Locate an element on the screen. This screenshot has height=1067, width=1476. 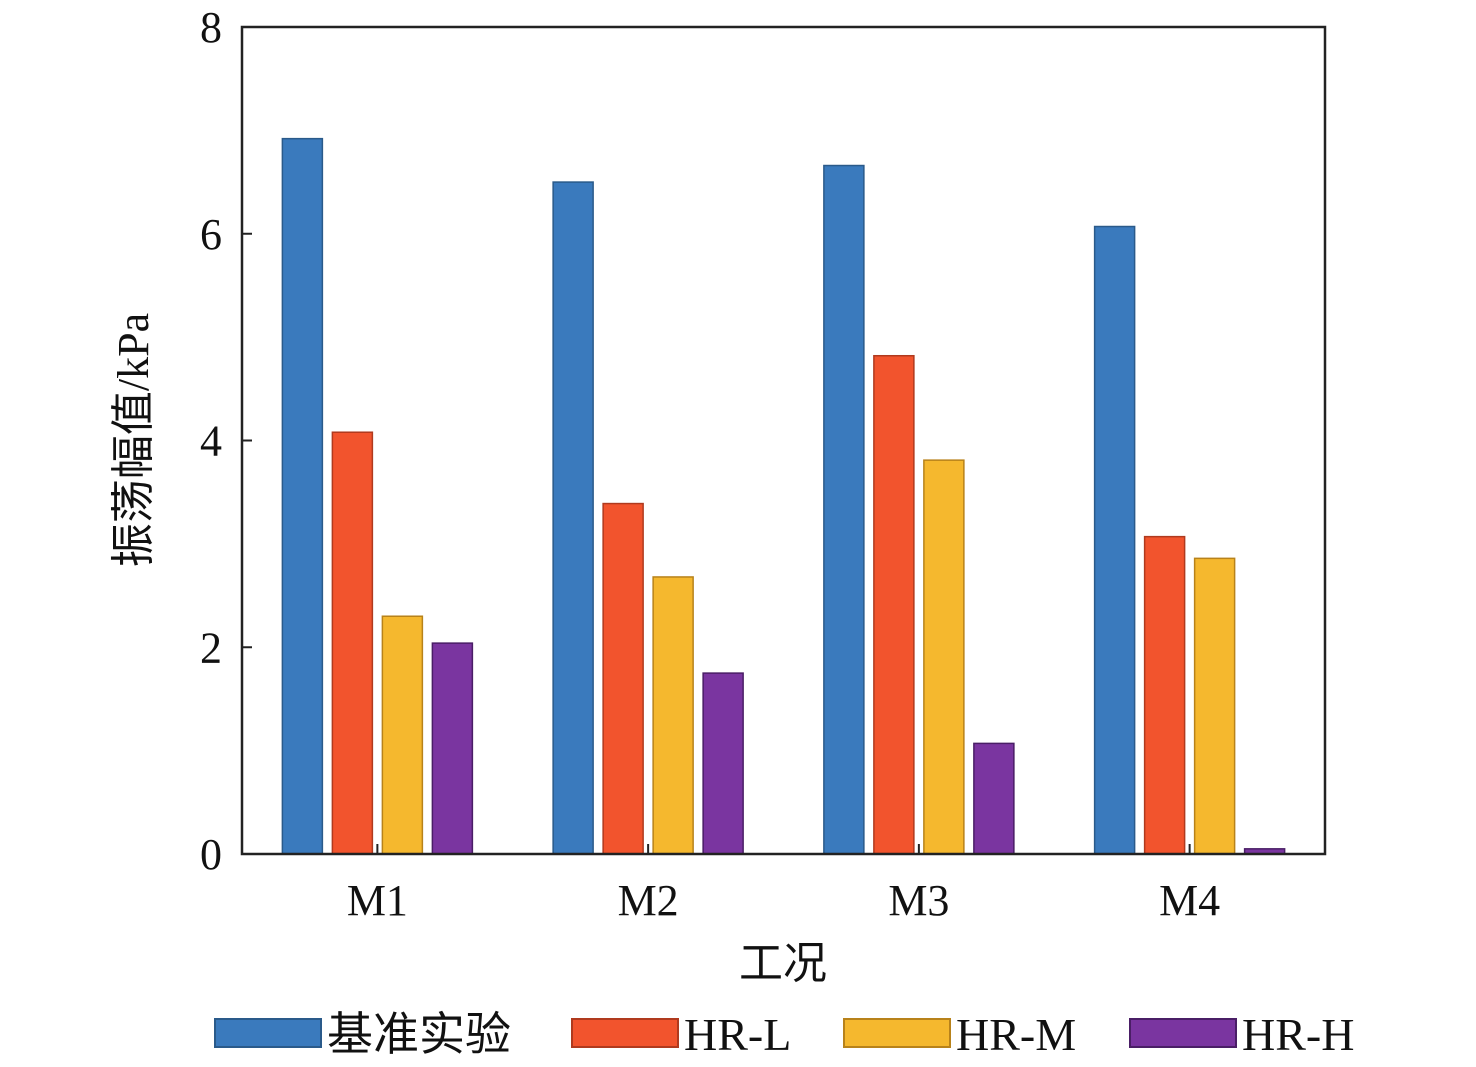
x-tick-label: M1 is located at coordinates (377, 900).